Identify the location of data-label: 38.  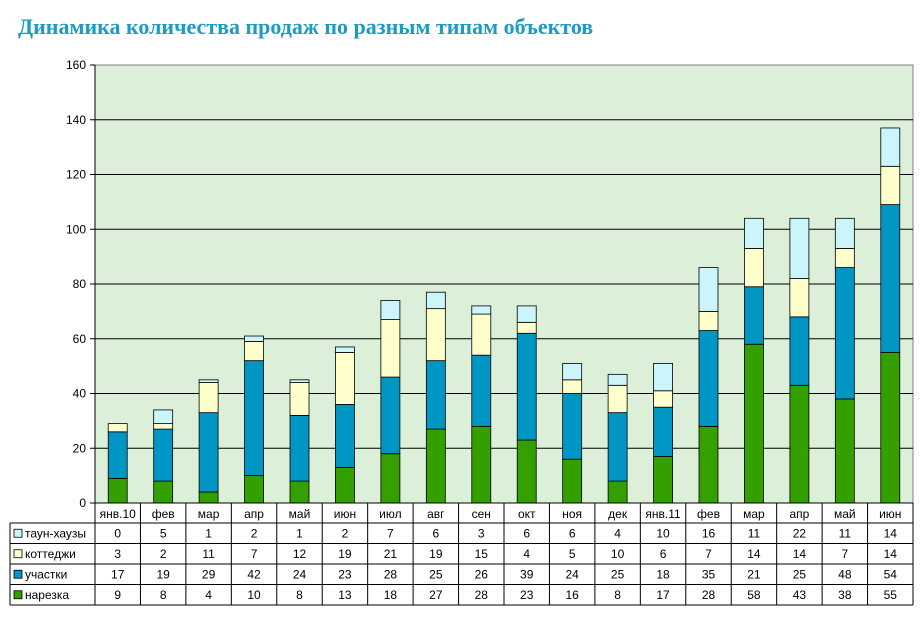
(845, 595).